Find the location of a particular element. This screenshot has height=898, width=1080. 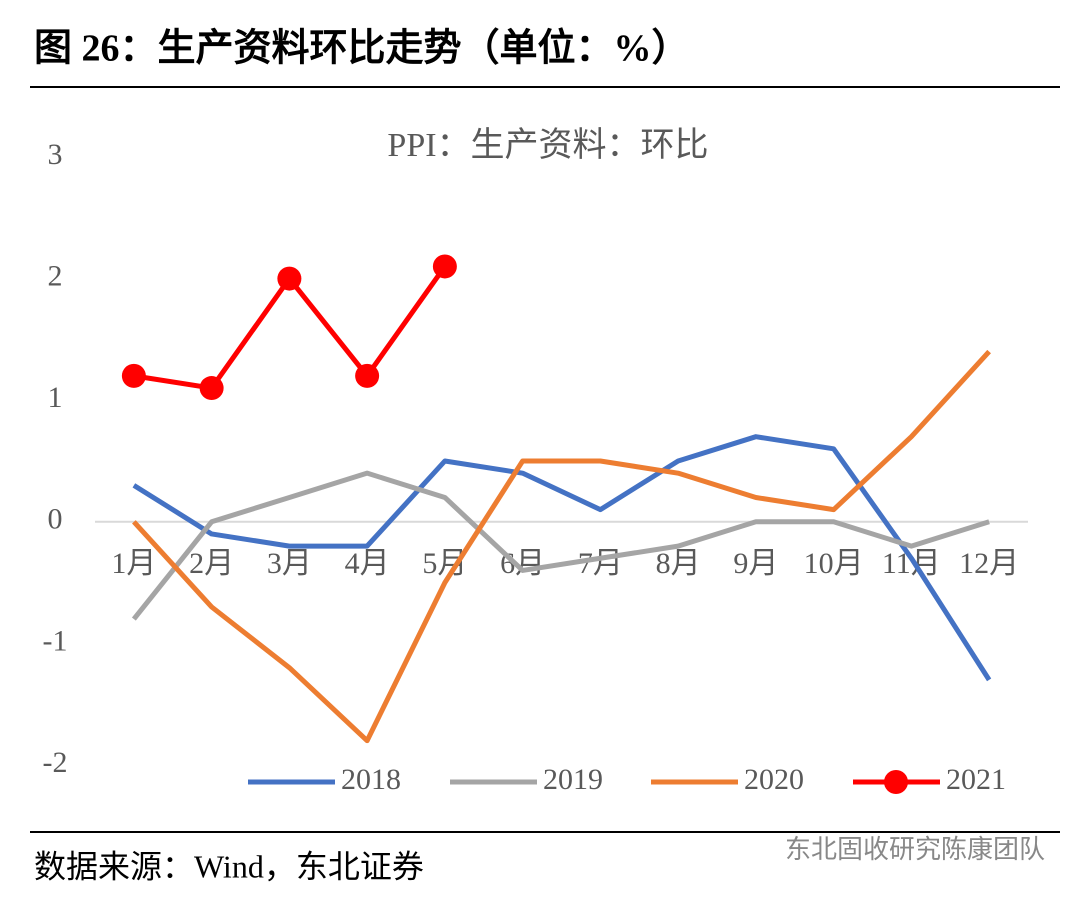

x-tick-label: 12月 is located at coordinates (989, 563).